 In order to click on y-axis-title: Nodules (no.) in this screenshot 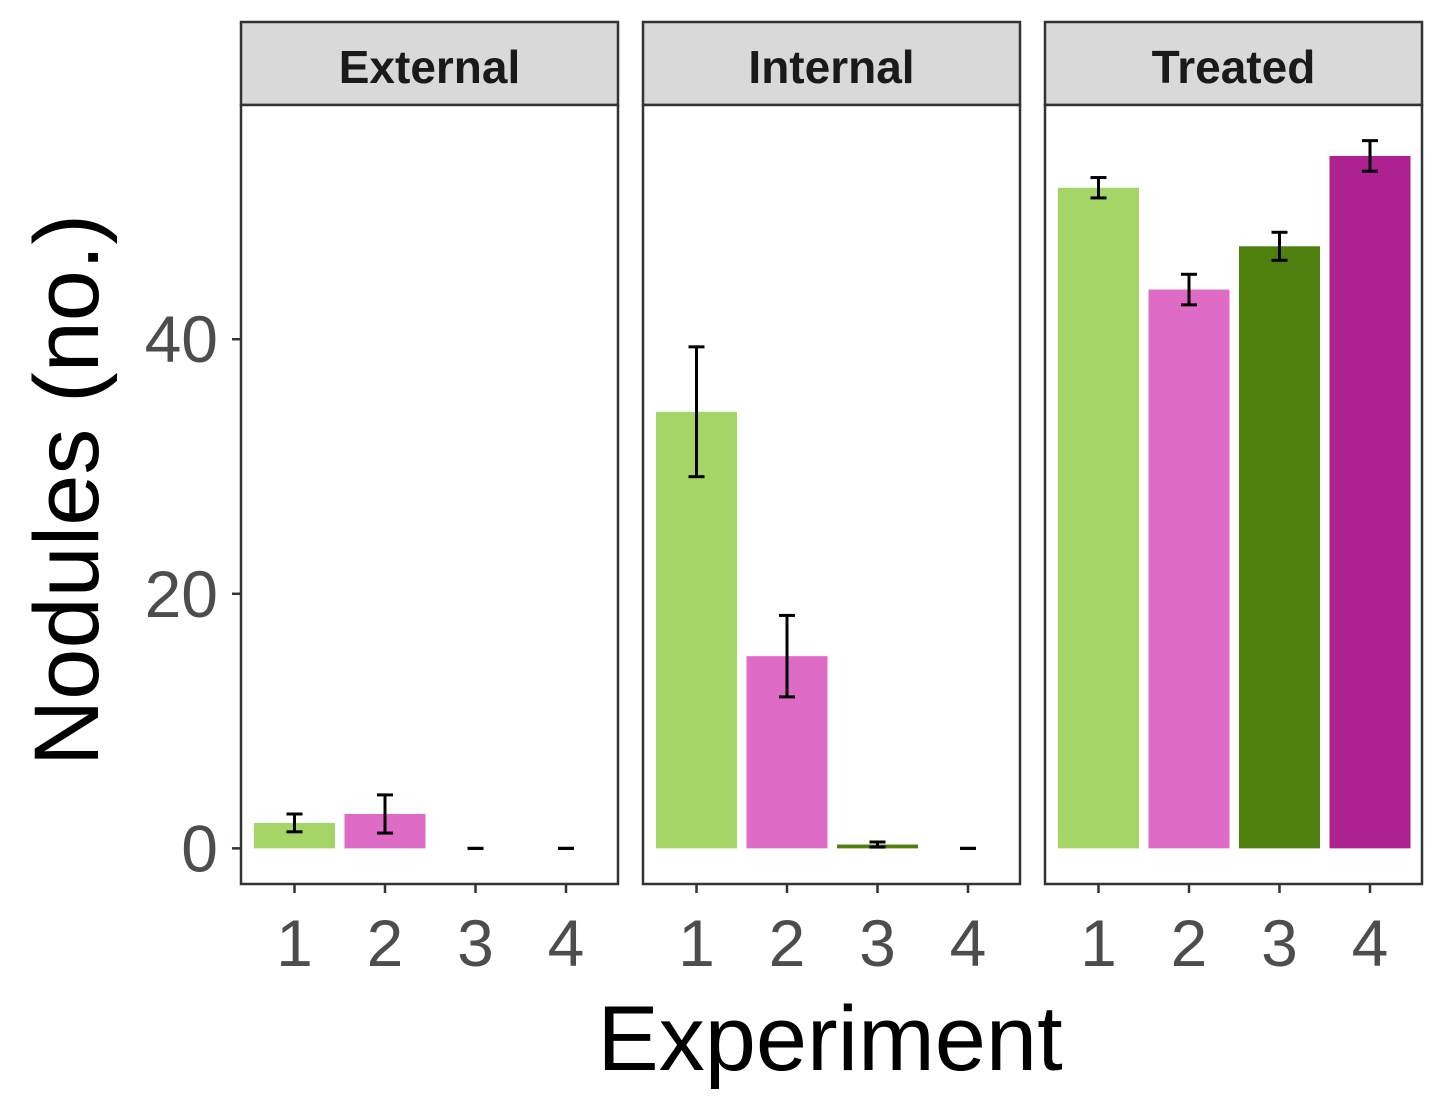, I will do `click(67, 490)`.